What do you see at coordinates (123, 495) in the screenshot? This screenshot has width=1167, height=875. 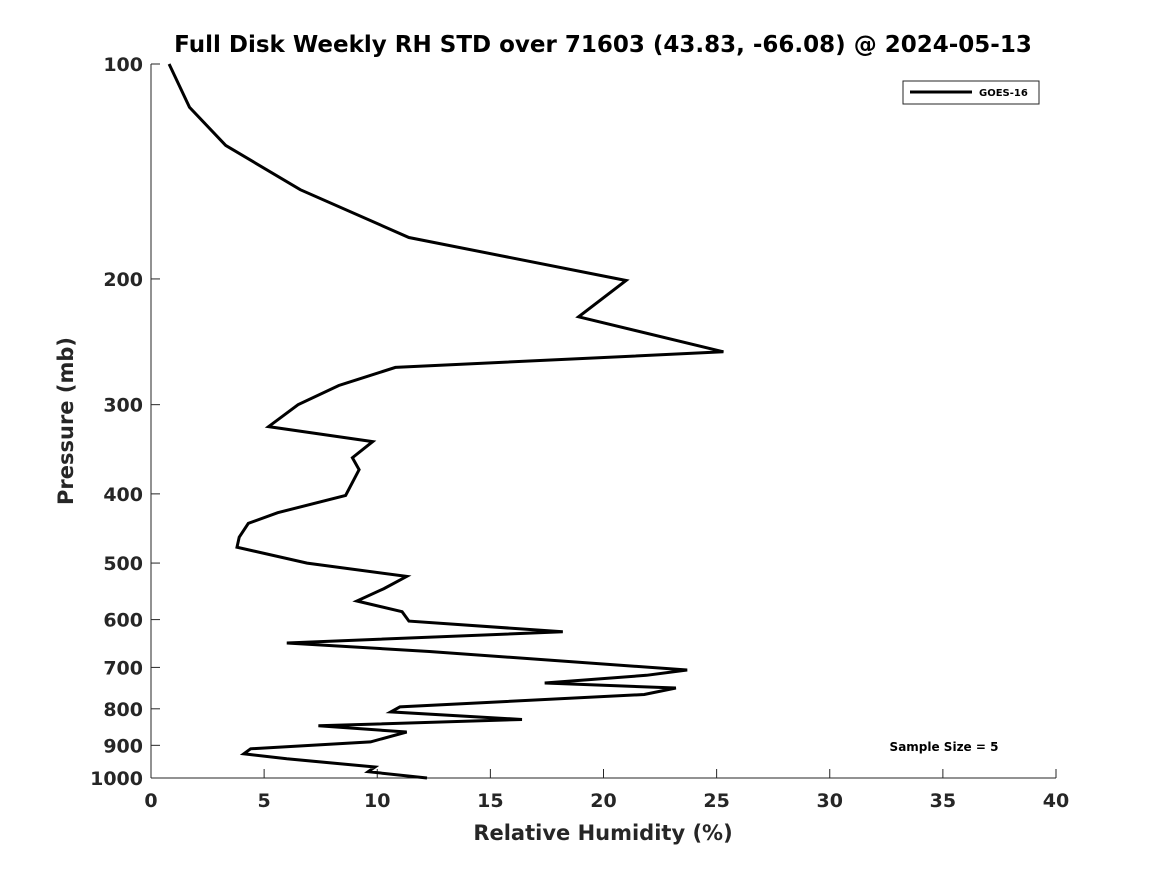 I see `y-tick-label: 400` at bounding box center [123, 495].